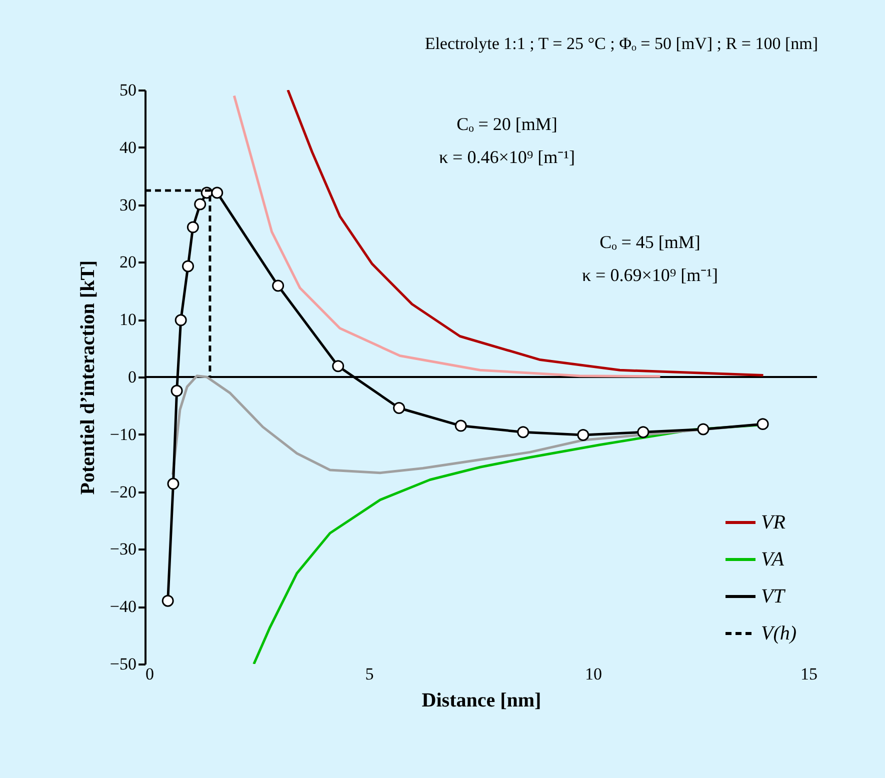 The width and height of the screenshot is (885, 778). What do you see at coordinates (123, 434) in the screenshot?
I see `y-tick-label: −10` at bounding box center [123, 434].